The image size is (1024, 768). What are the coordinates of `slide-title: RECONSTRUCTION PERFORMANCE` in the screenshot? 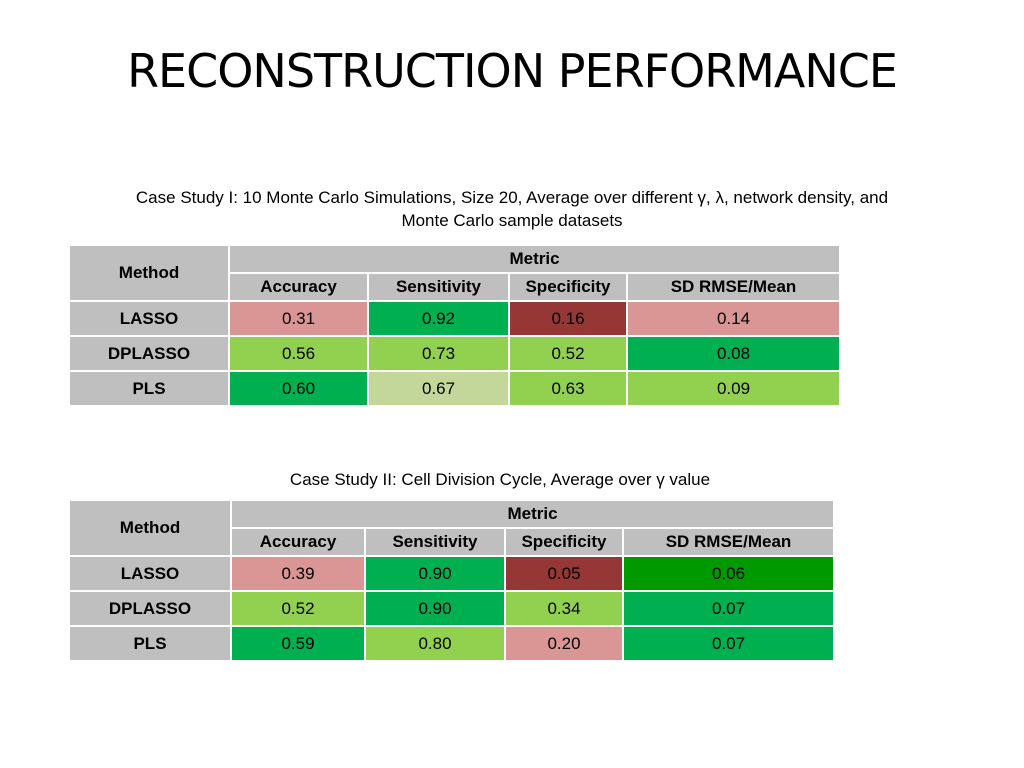 It's located at (512, 71).